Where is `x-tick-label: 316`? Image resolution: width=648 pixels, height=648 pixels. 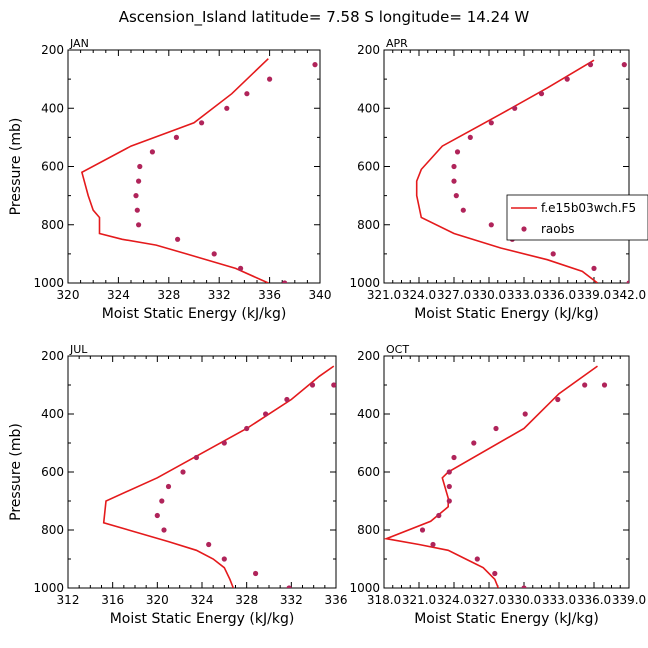 x-tick-label: 316 is located at coordinates (112, 600).